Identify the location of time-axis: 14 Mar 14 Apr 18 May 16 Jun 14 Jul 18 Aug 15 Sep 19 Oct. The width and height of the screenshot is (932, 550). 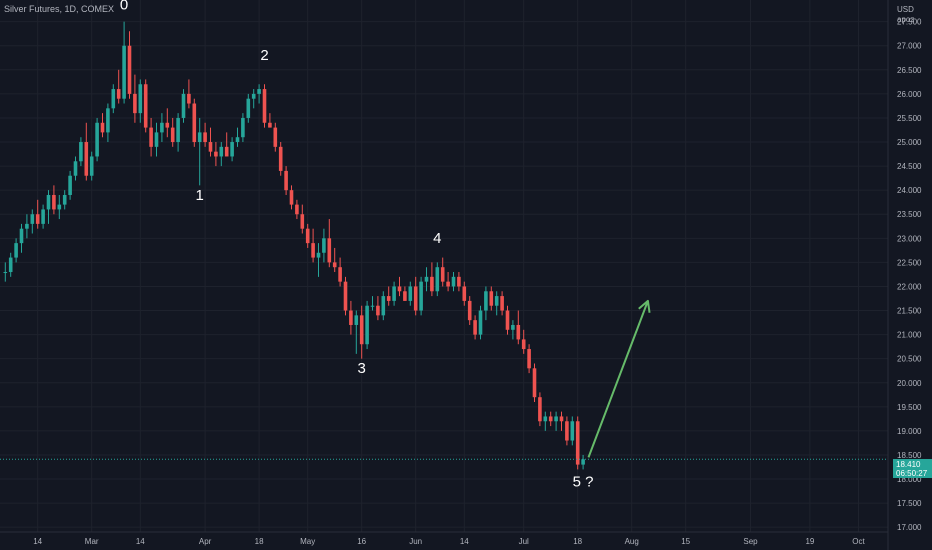
(449, 541).